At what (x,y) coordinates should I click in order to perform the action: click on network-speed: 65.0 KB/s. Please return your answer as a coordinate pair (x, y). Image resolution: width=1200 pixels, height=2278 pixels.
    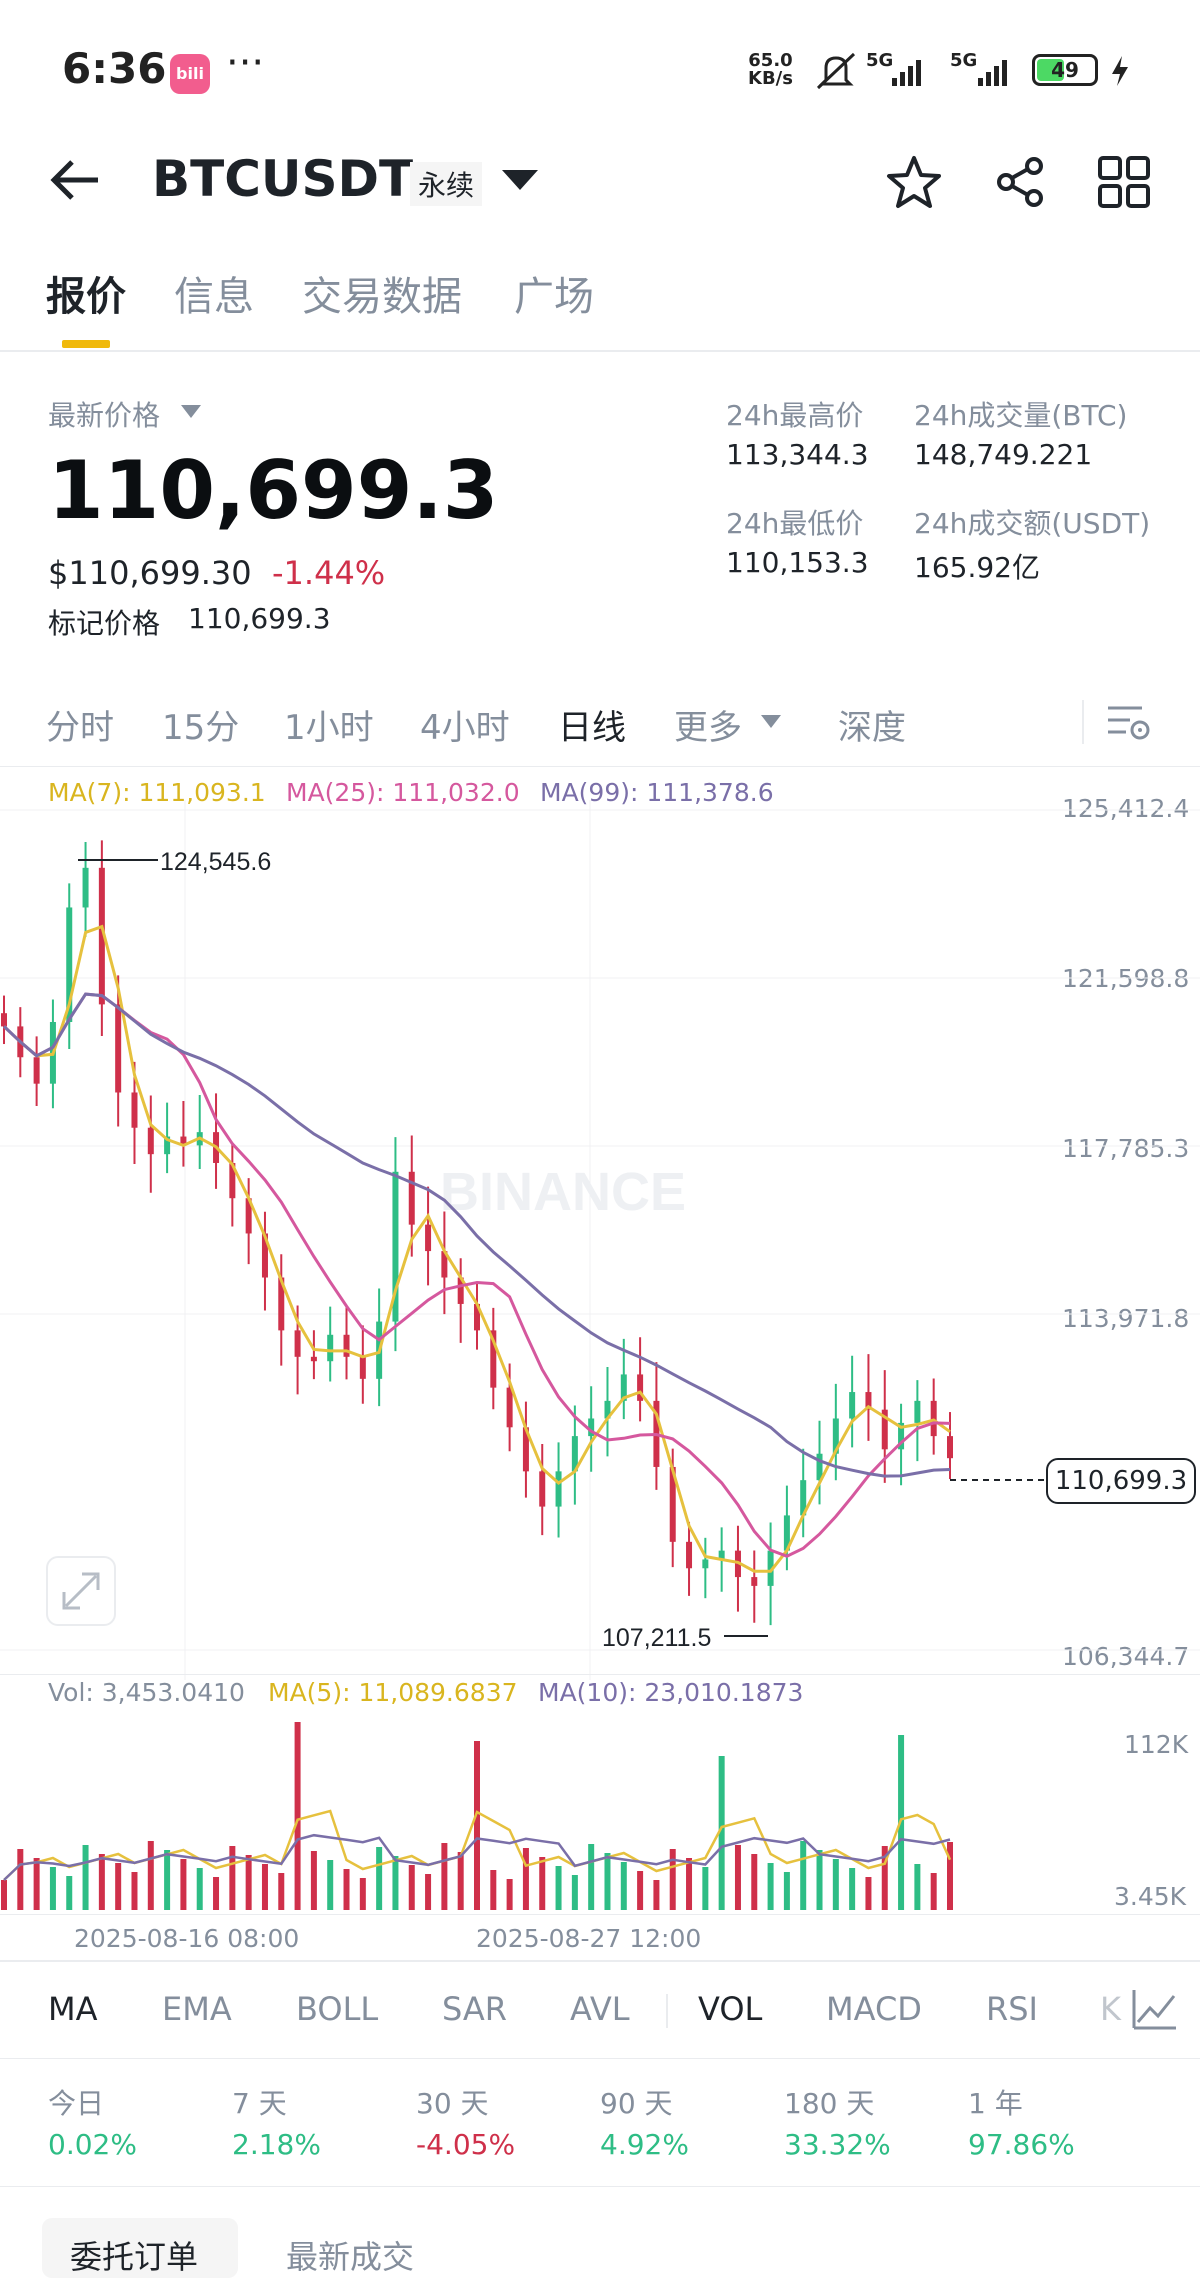
    Looking at the image, I should click on (770, 70).